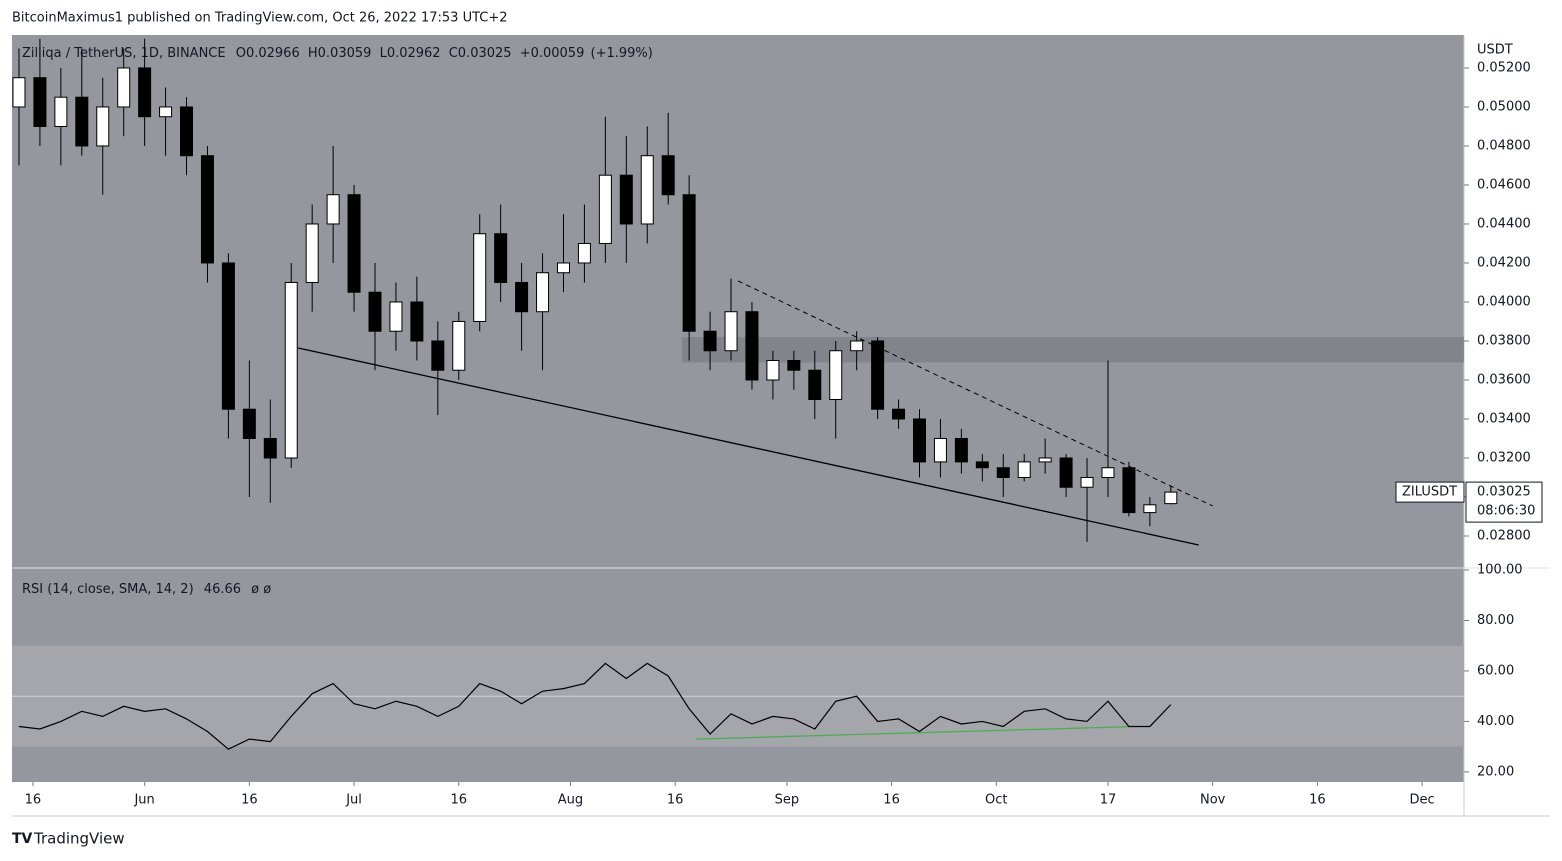 The height and width of the screenshot is (861, 1562). I want to click on y-tick-label: 100.00, so click(1500, 570).